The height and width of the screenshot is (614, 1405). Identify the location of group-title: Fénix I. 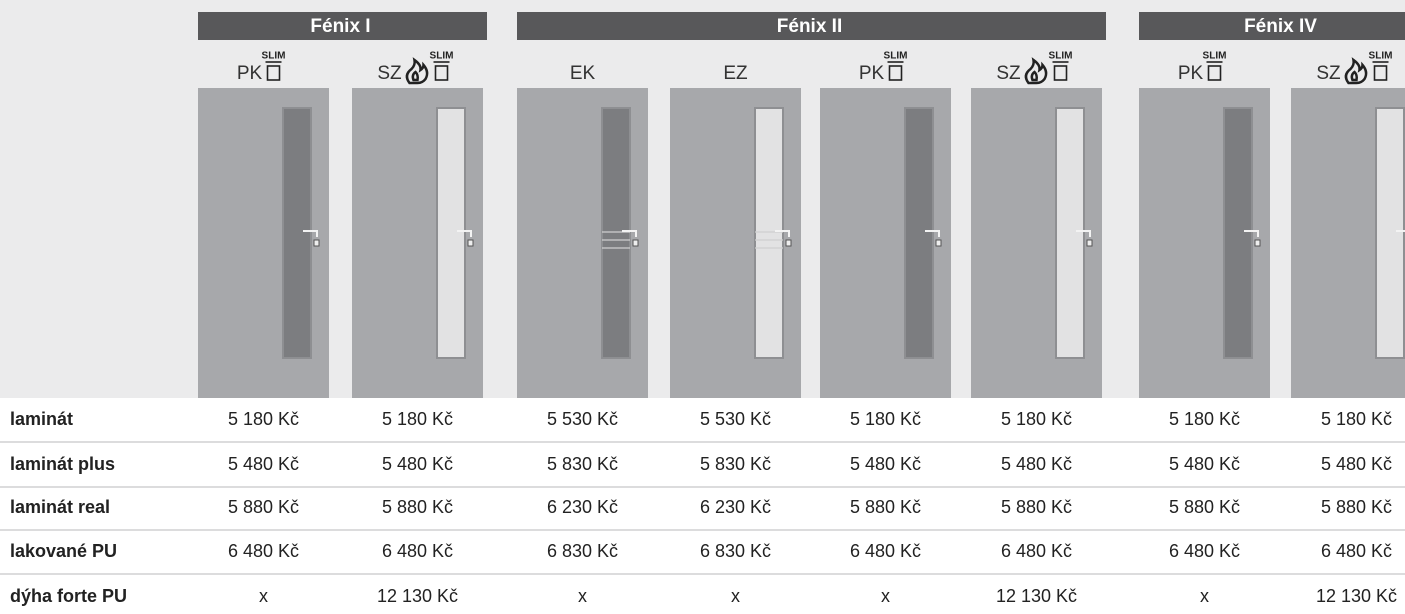
(340, 26).